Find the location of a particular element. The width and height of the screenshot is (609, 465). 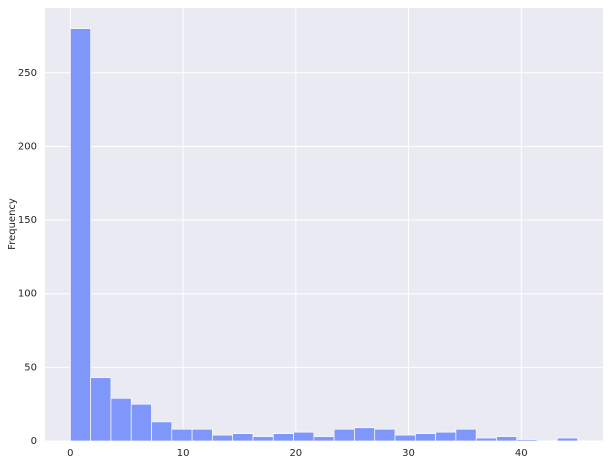

x-tick-label: 10 is located at coordinates (183, 453).